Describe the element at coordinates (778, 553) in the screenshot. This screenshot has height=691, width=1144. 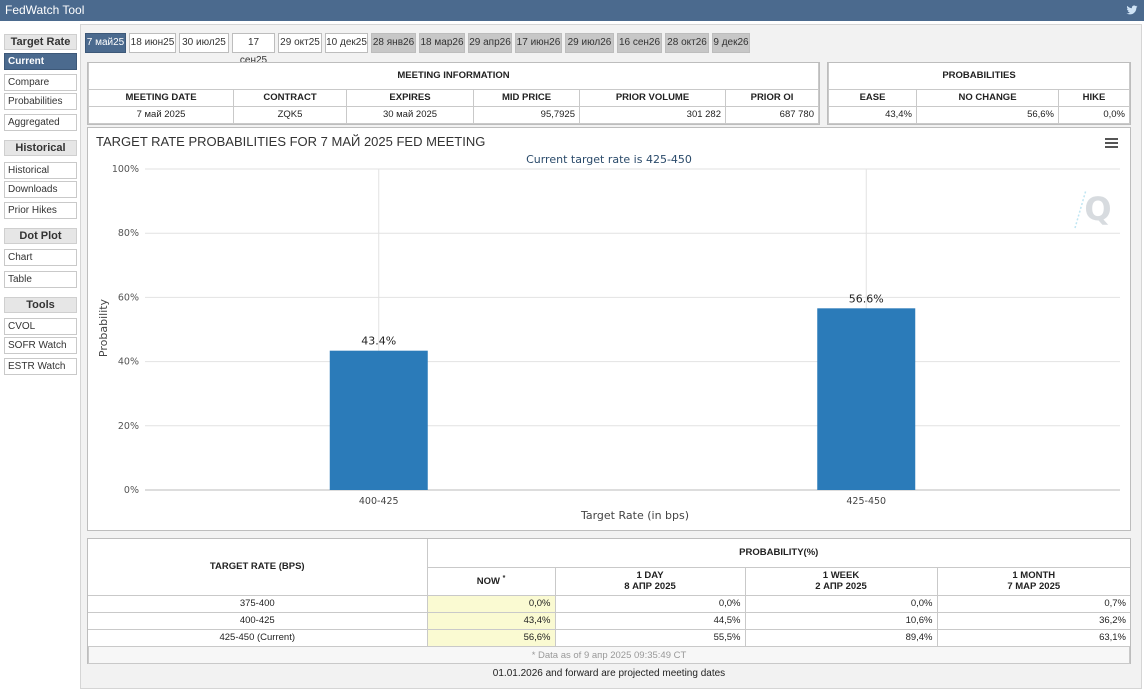
I see `col-probability: PROBABILITY(%)` at that location.